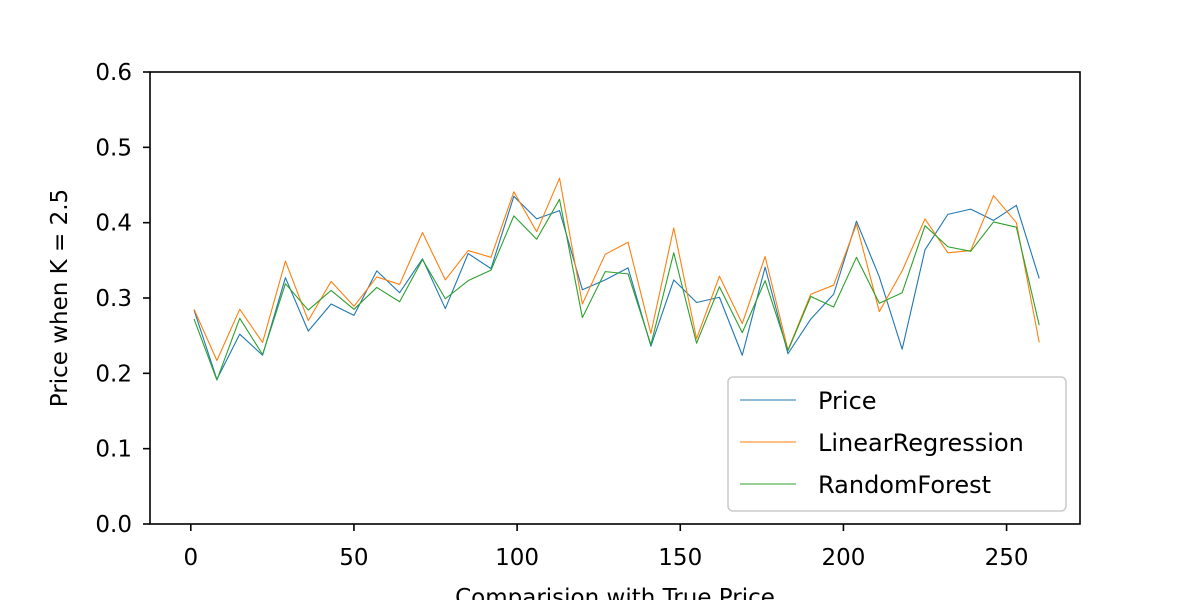 The height and width of the screenshot is (600, 1200). What do you see at coordinates (517, 558) in the screenshot?
I see `x-tick-label: 100` at bounding box center [517, 558].